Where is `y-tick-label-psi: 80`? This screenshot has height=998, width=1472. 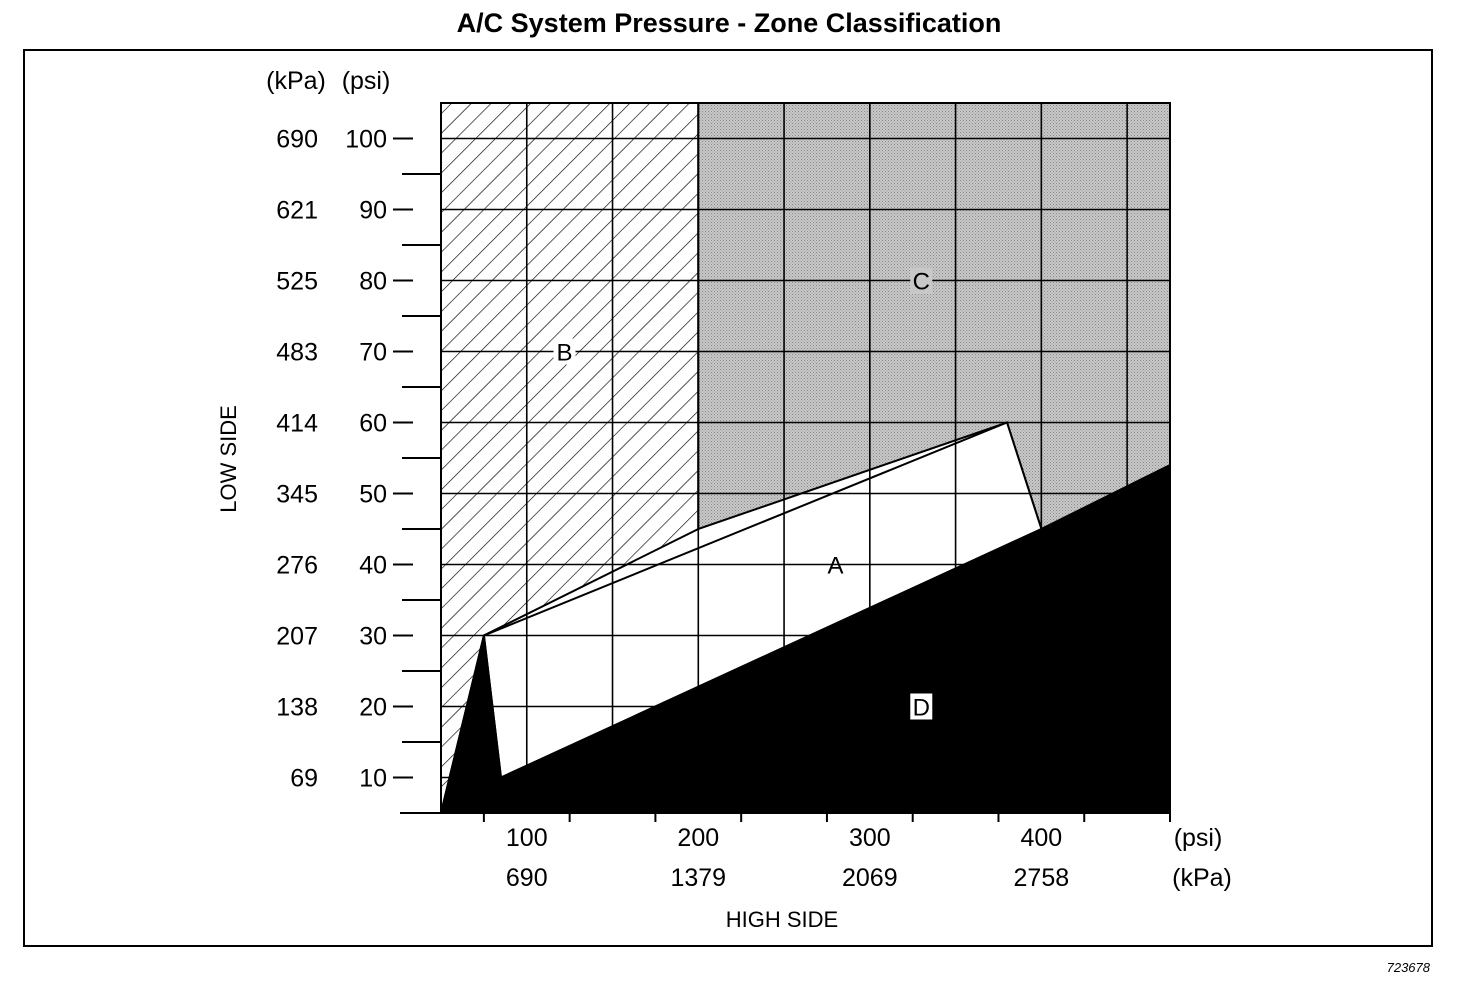
y-tick-label-psi: 80 is located at coordinates (373, 282).